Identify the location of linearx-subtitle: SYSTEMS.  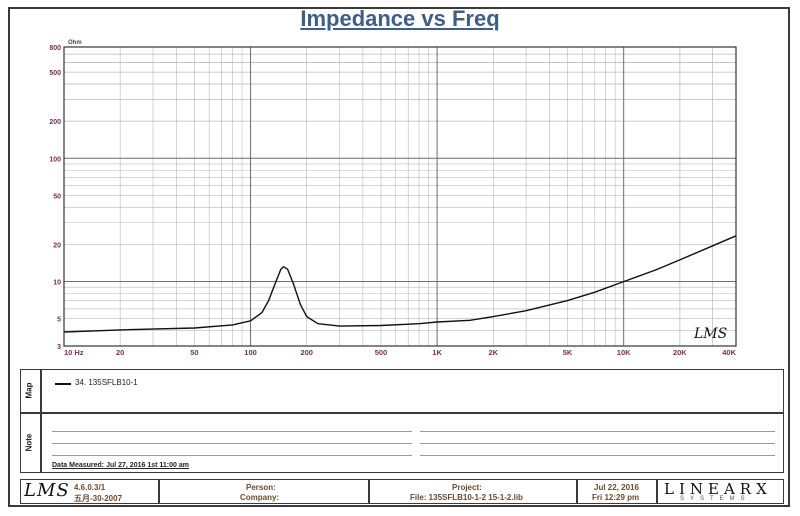
(715, 499).